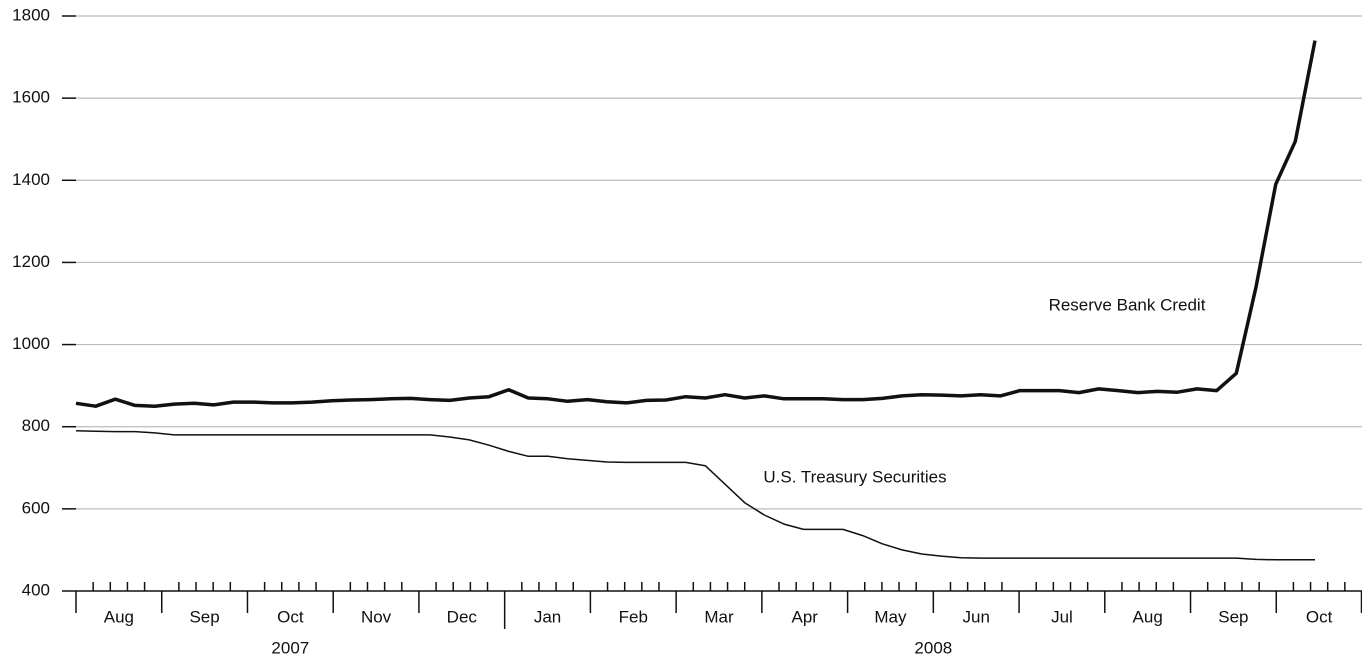  Describe the element at coordinates (1127, 304) in the screenshot. I see `series-label: Reserve Bank Credit` at that location.